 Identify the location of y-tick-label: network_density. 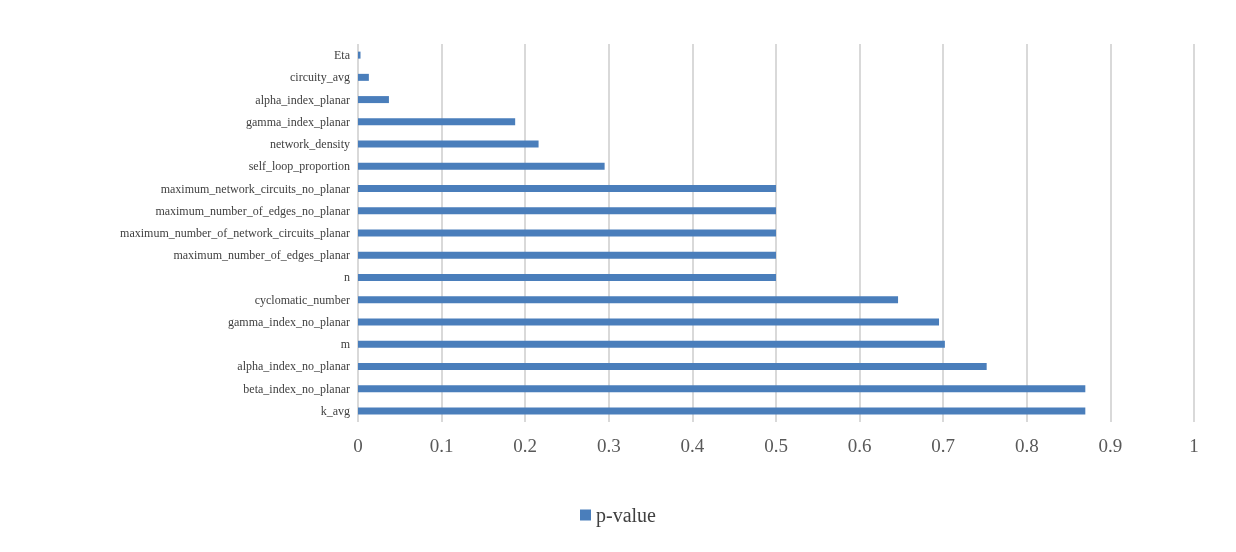
(310, 144).